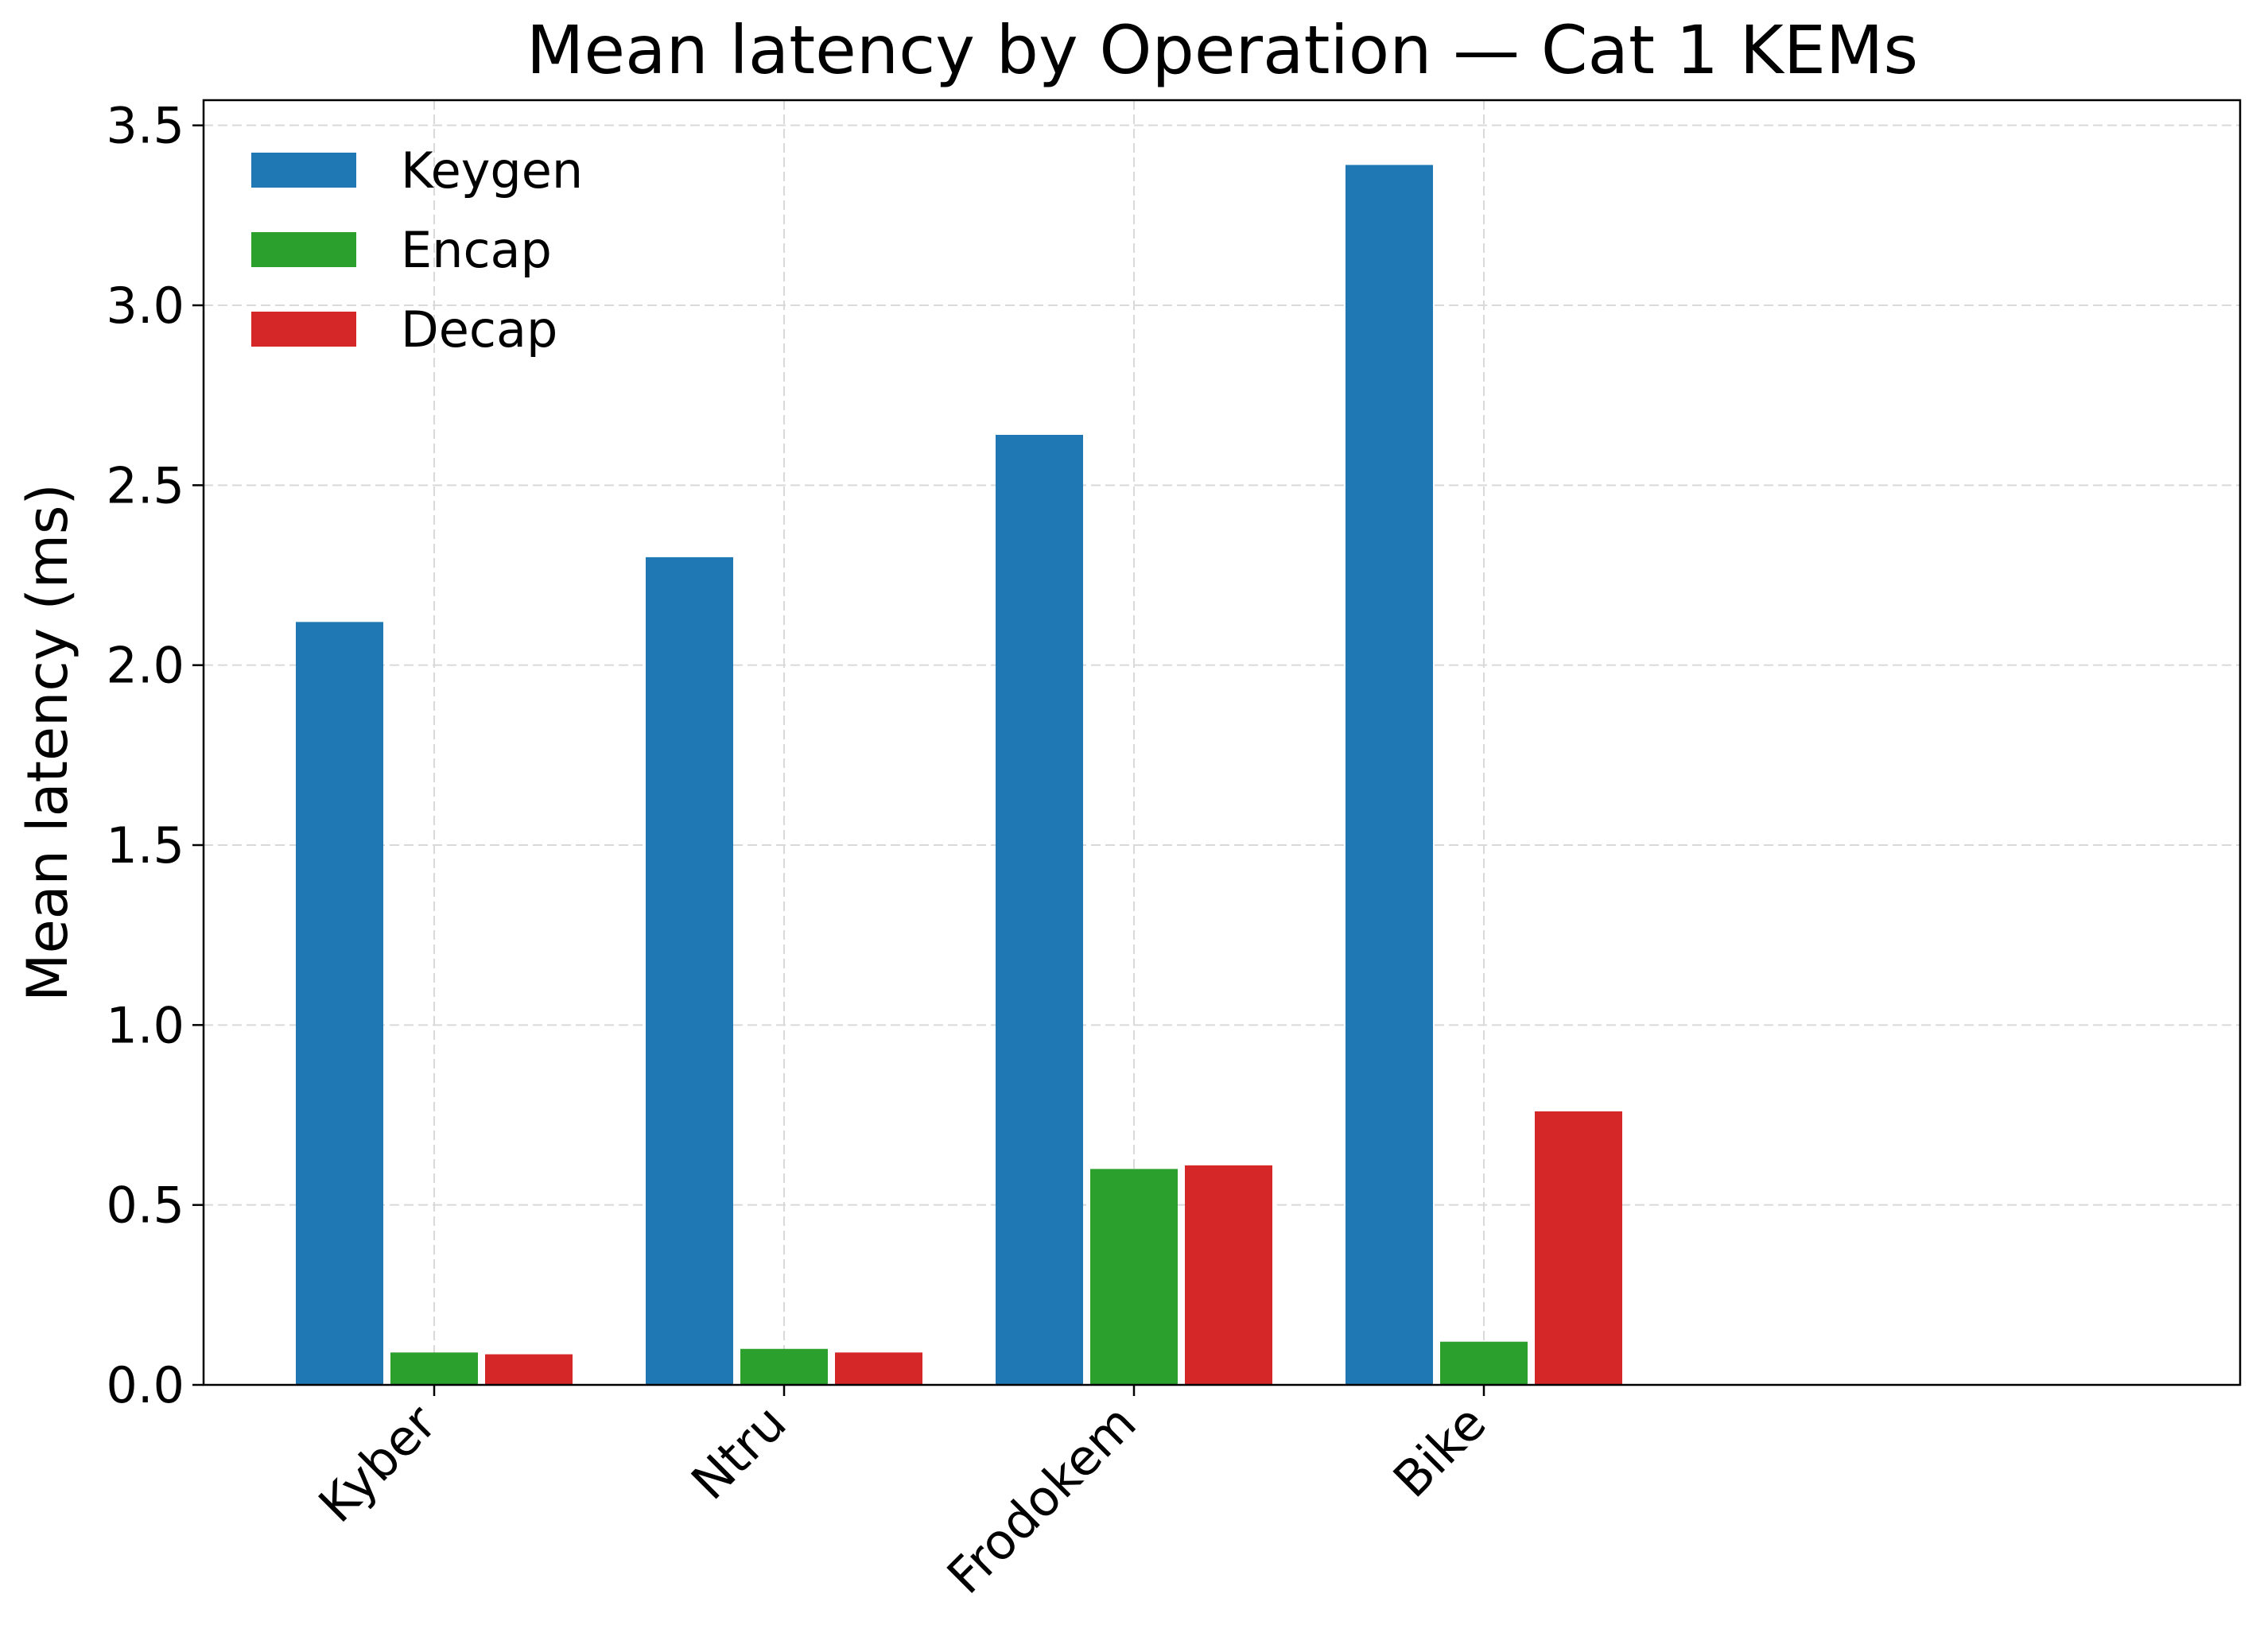 Image resolution: width=2260 pixels, height=1652 pixels. What do you see at coordinates (476, 250) in the screenshot?
I see `legend-label: Encap` at bounding box center [476, 250].